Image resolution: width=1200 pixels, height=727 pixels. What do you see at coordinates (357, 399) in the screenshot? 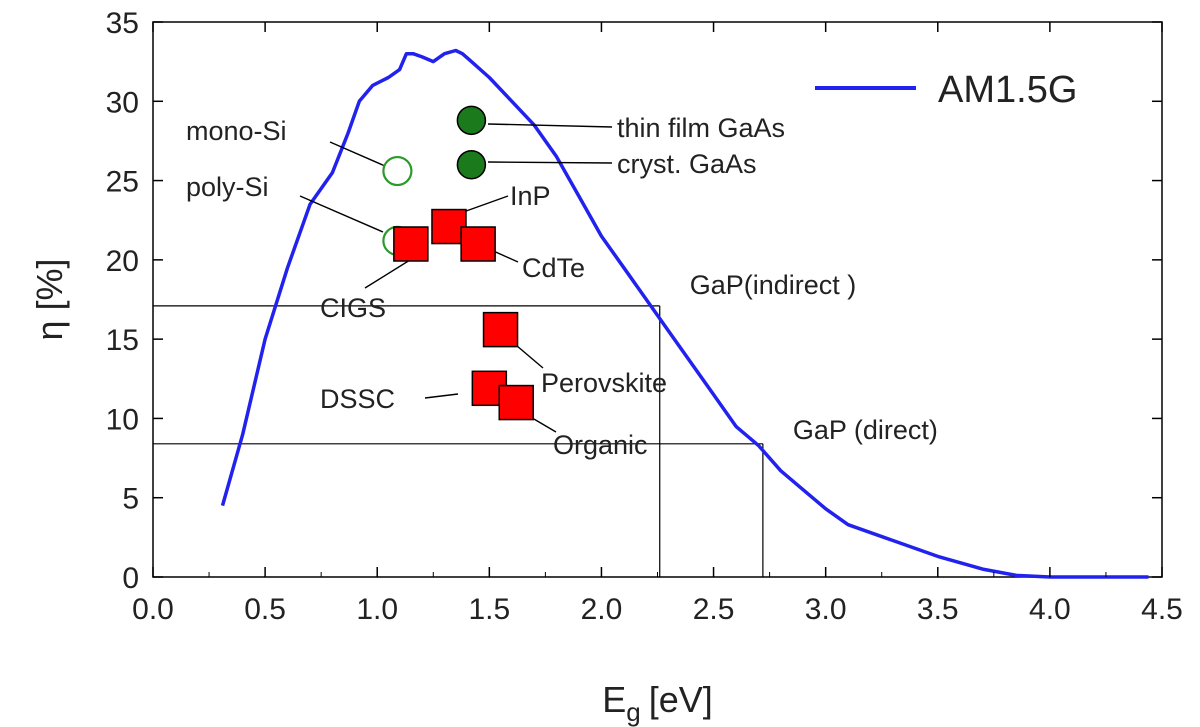
I see `label-dssc: DSSC` at bounding box center [357, 399].